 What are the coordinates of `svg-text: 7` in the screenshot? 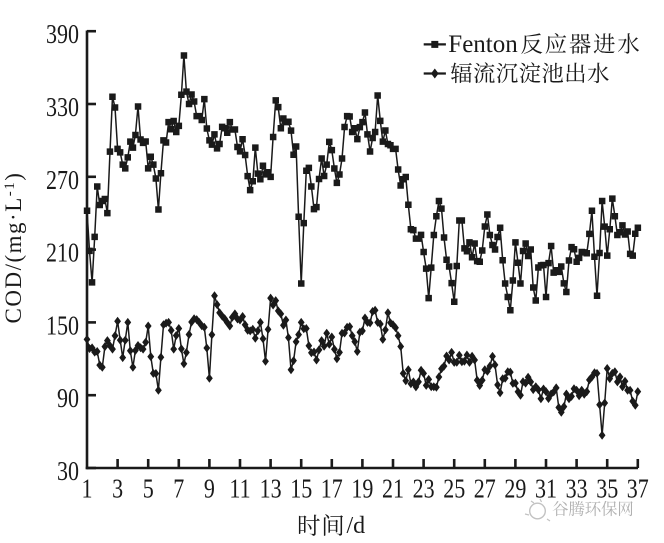 It's located at (178, 489).